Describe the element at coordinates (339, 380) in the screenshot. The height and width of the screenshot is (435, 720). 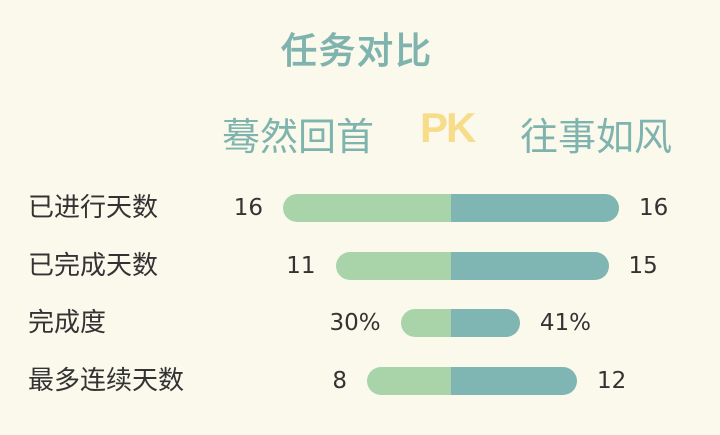
I see `left-value: 8` at that location.